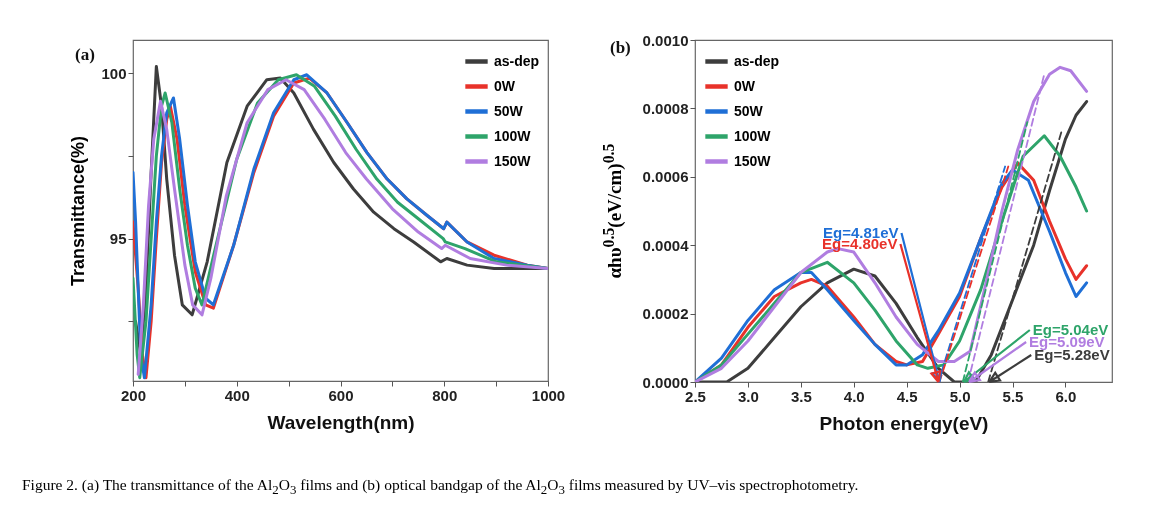  What do you see at coordinates (904, 423) in the screenshot?
I see `x-axis-title: Photon energy(eV)` at bounding box center [904, 423].